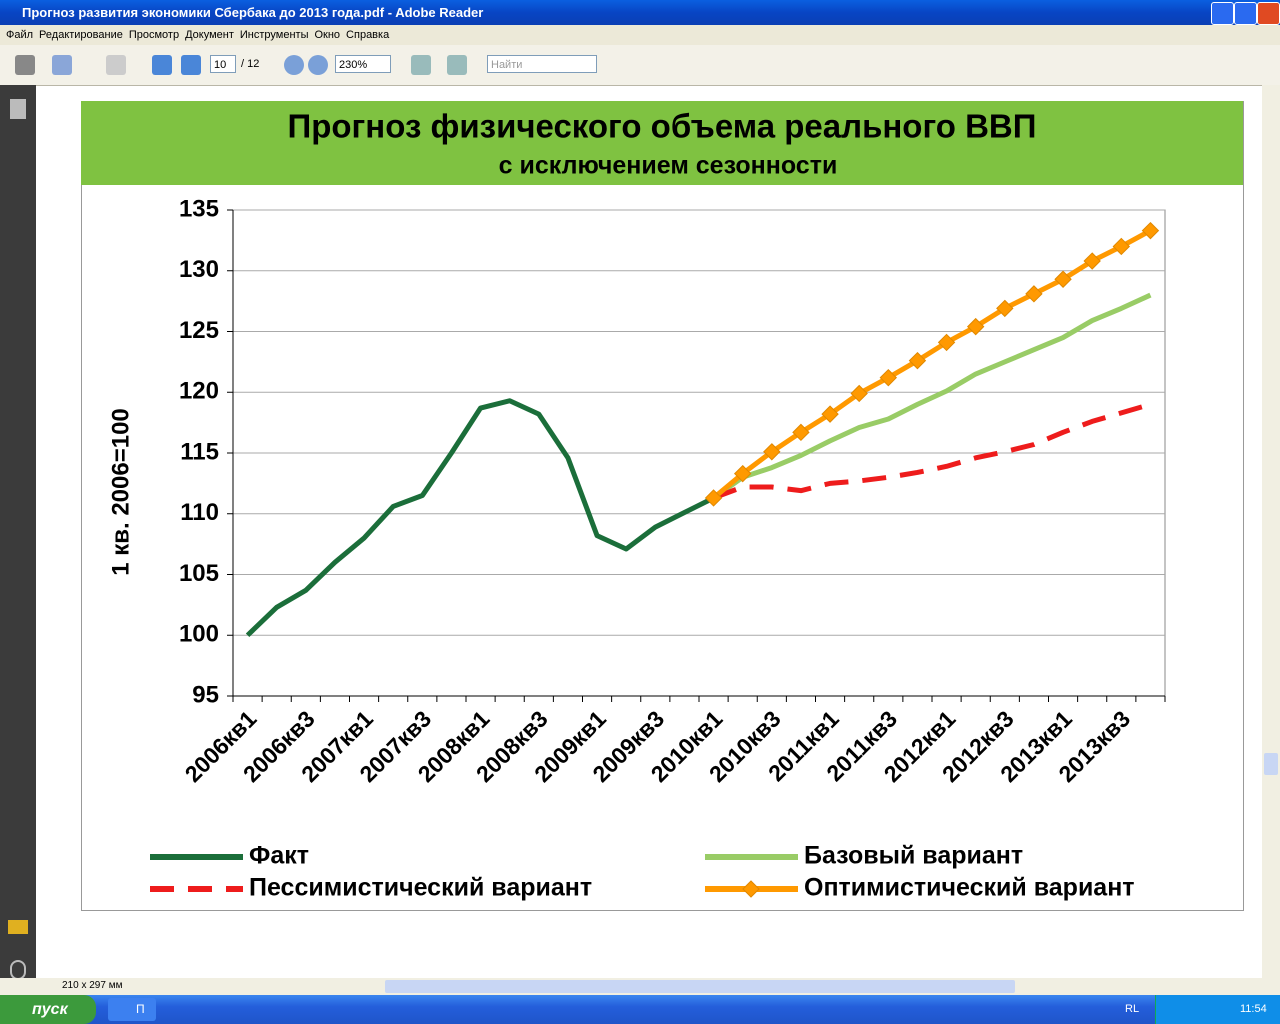 The height and width of the screenshot is (1024, 1280). I want to click on chart-header, so click(662, 143).